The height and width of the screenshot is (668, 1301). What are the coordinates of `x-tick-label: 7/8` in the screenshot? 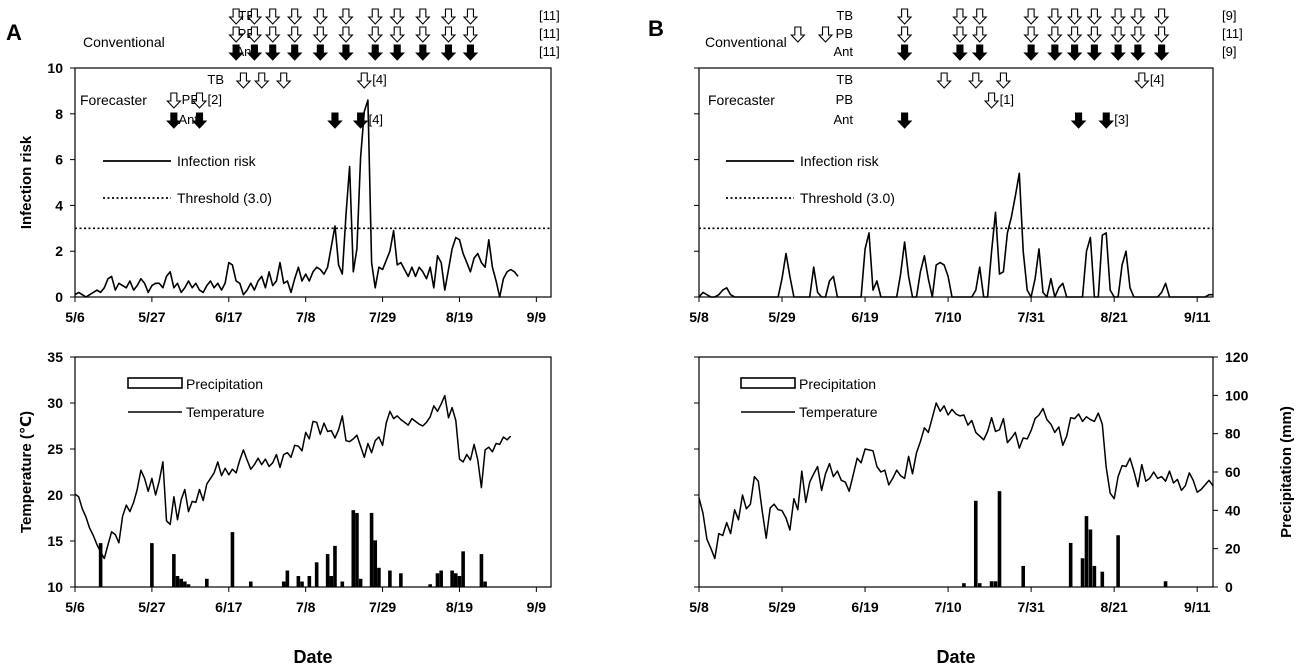 It's located at (306, 607).